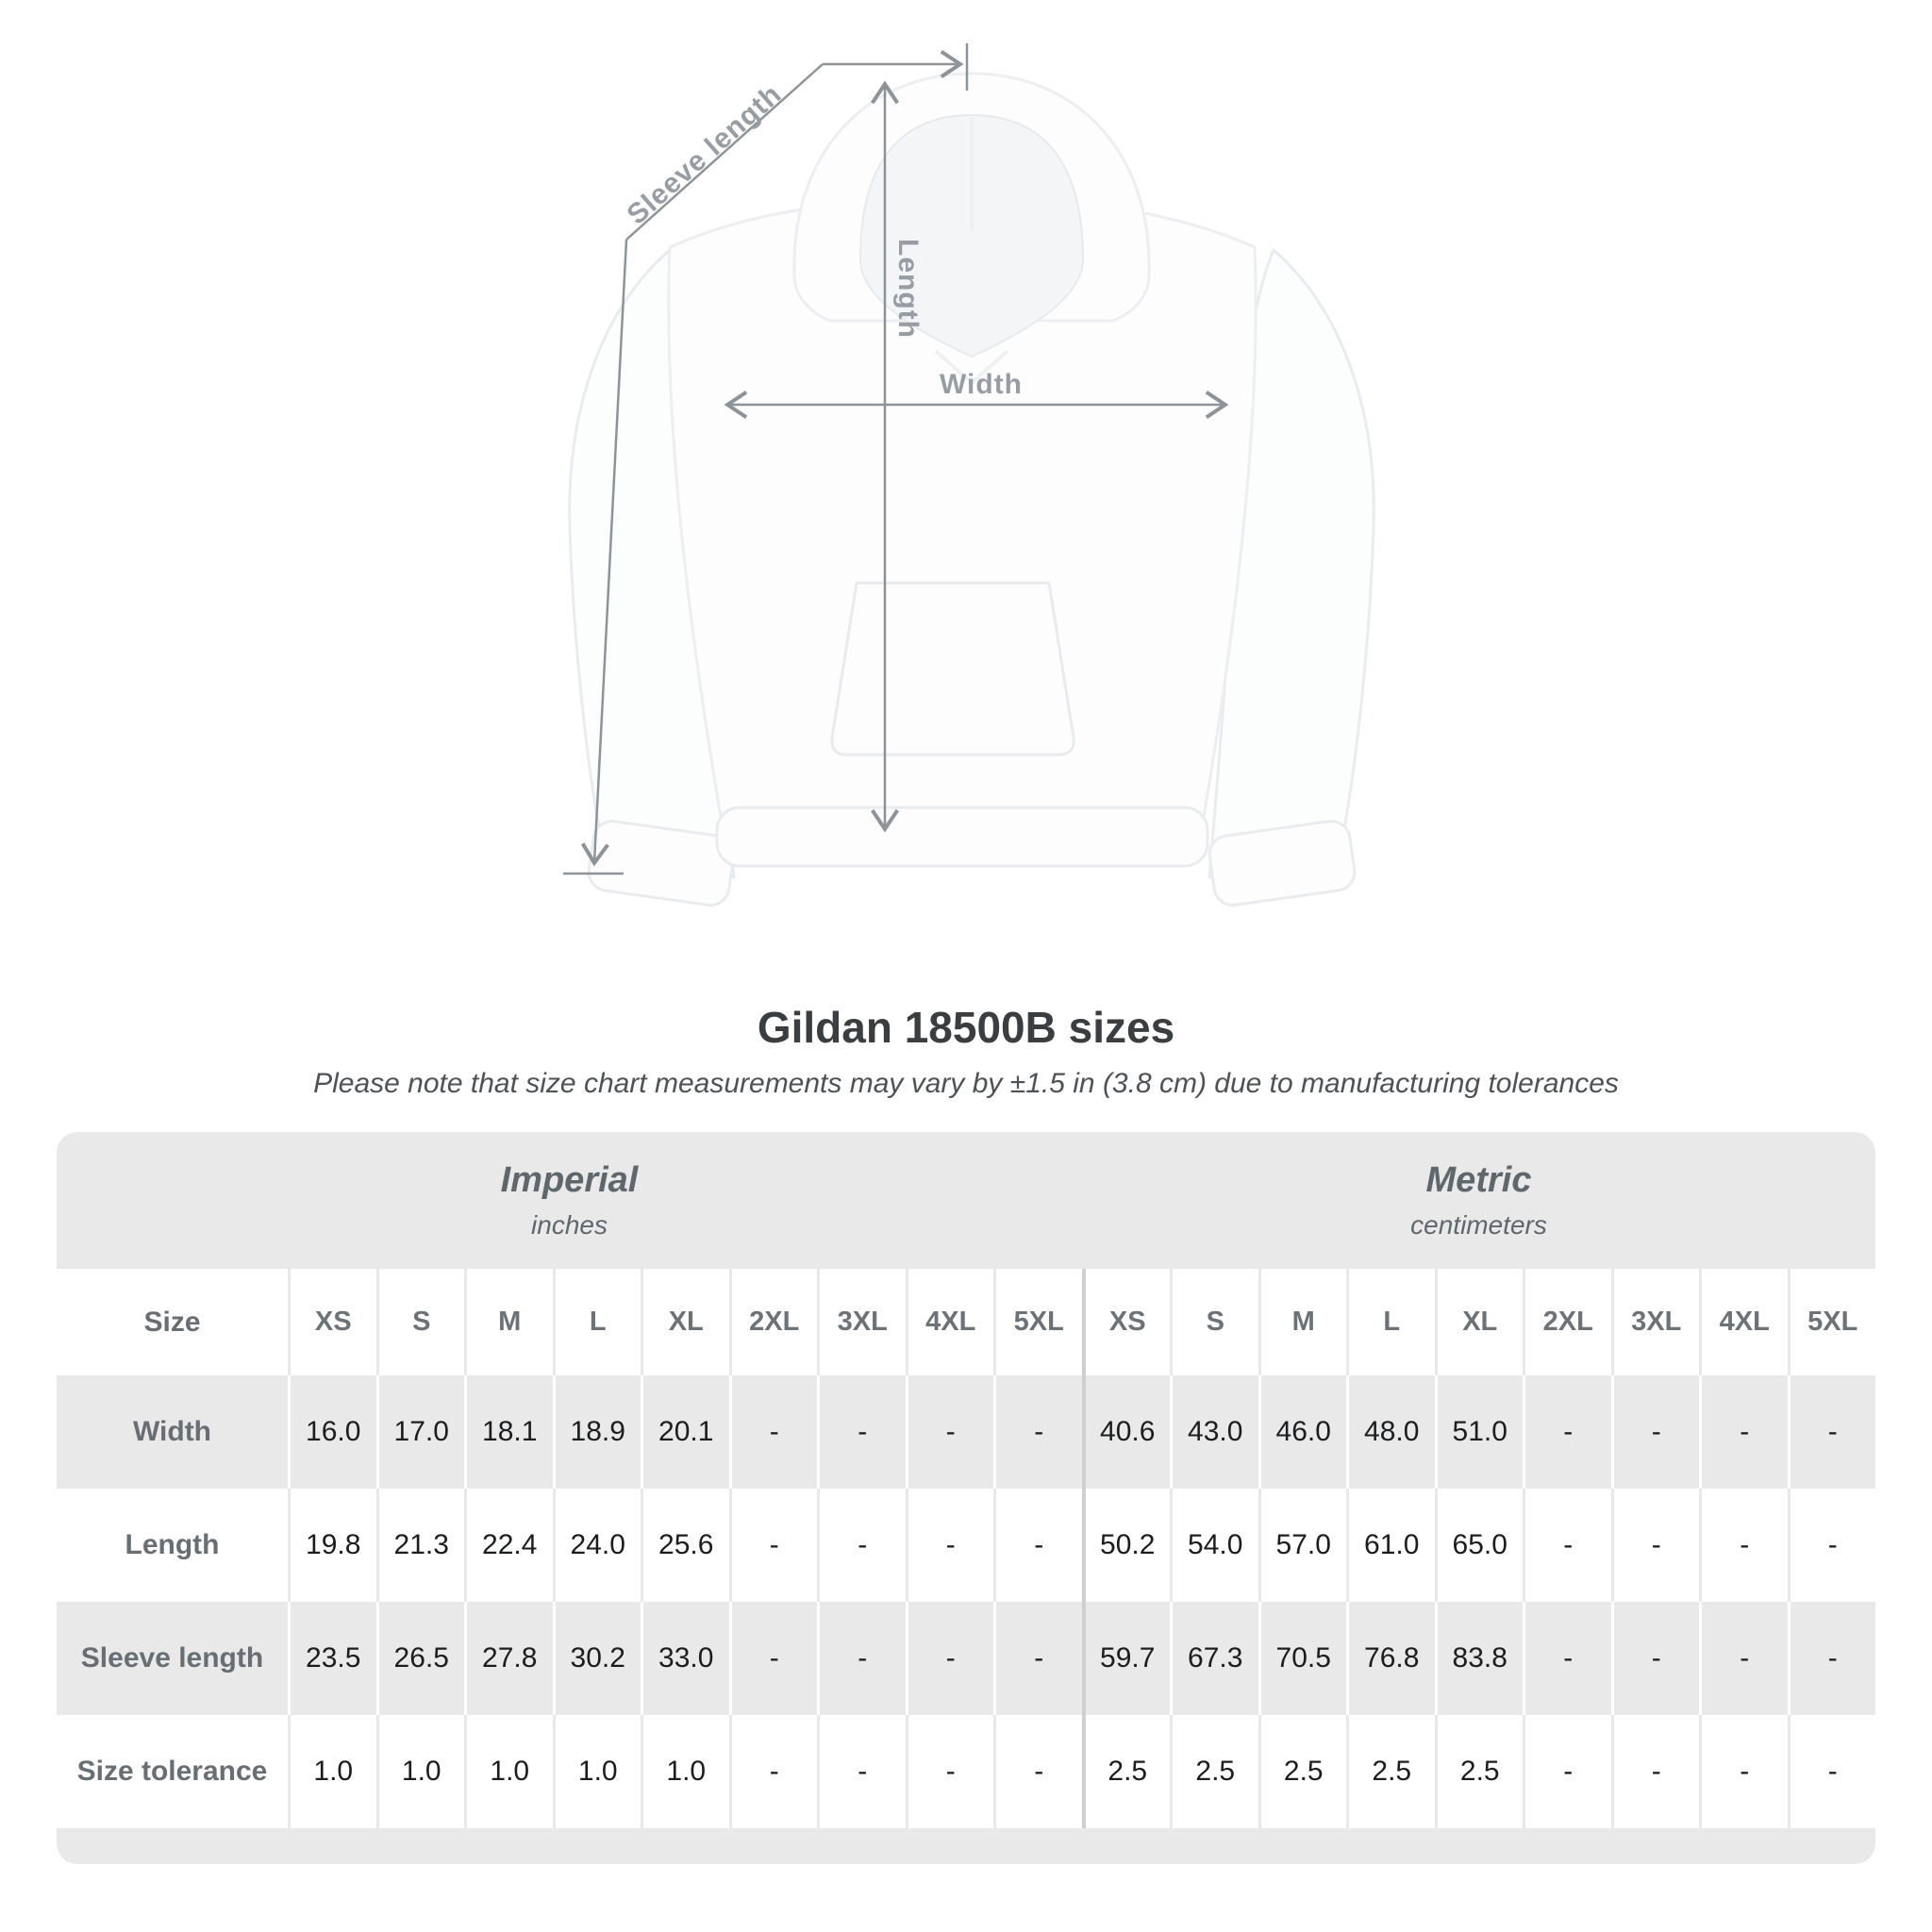 The height and width of the screenshot is (1932, 1932). I want to click on imperial-group-unit: inches, so click(569, 1225).